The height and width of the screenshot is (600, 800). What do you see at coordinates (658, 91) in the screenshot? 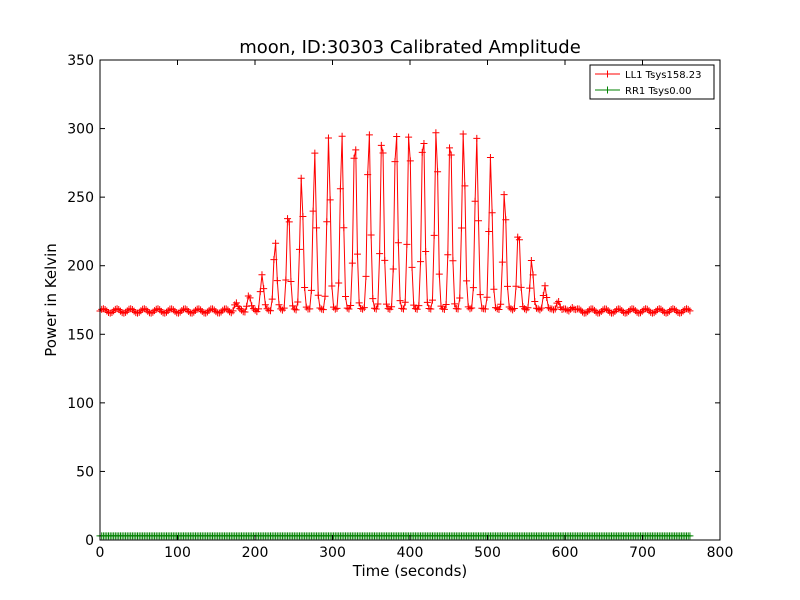
I see `legend-label-rr1: RR1 Tsys0.00` at bounding box center [658, 91].